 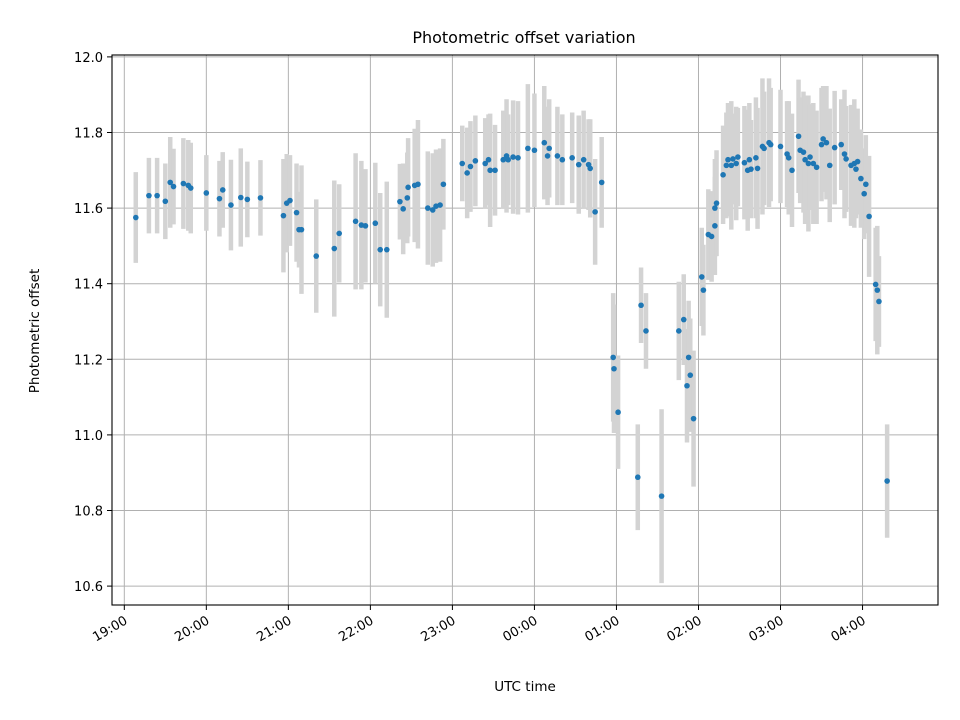 What do you see at coordinates (88, 209) in the screenshot?
I see `y-tick-label: 11.6` at bounding box center [88, 209].